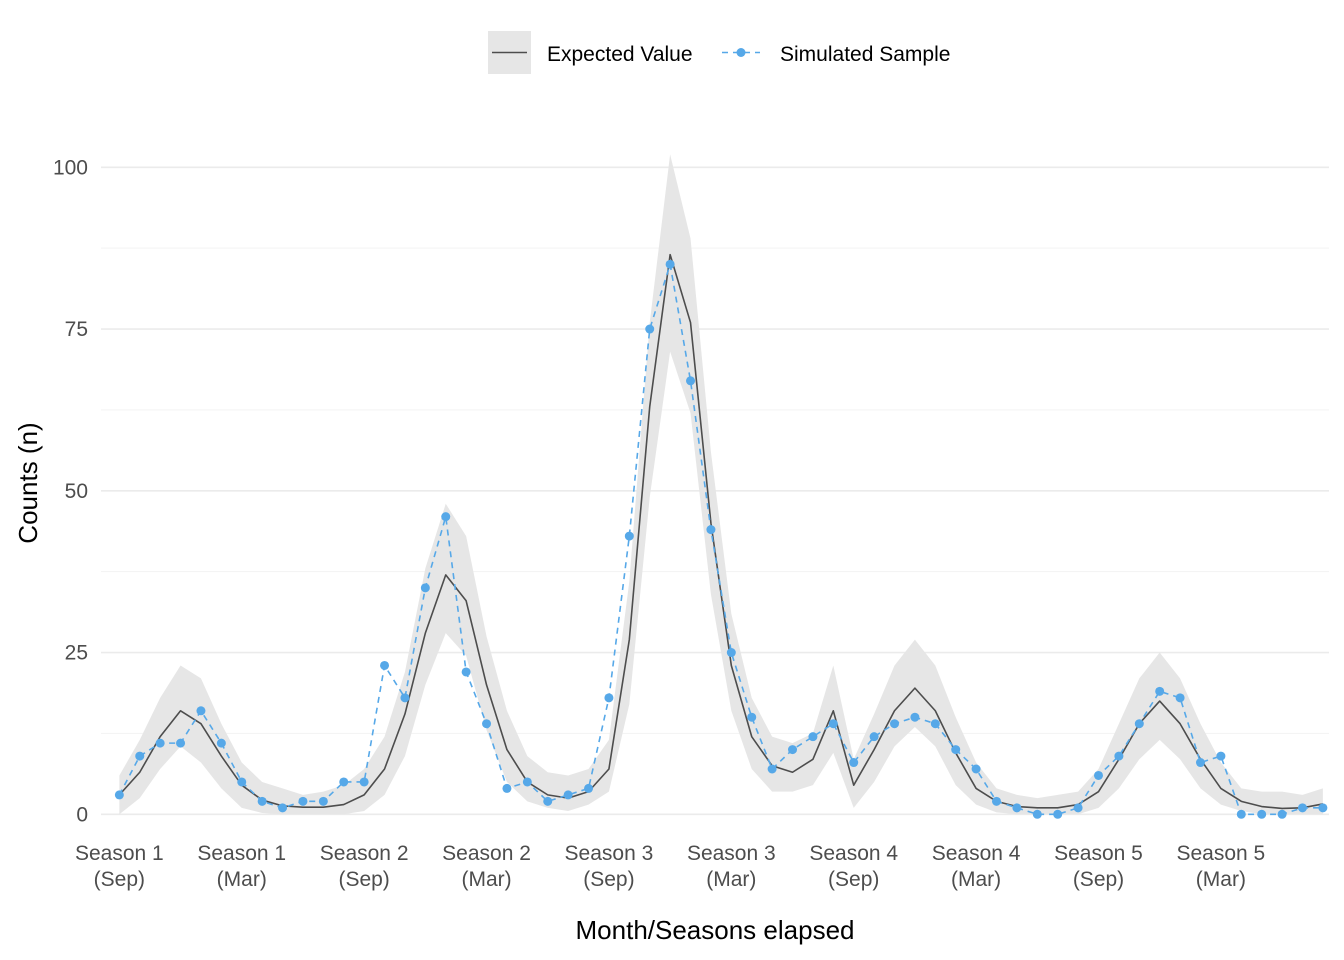 This screenshot has height=960, width=1344. Describe the element at coordinates (509, 52) in the screenshot. I see `legend-key-expected-value` at that location.